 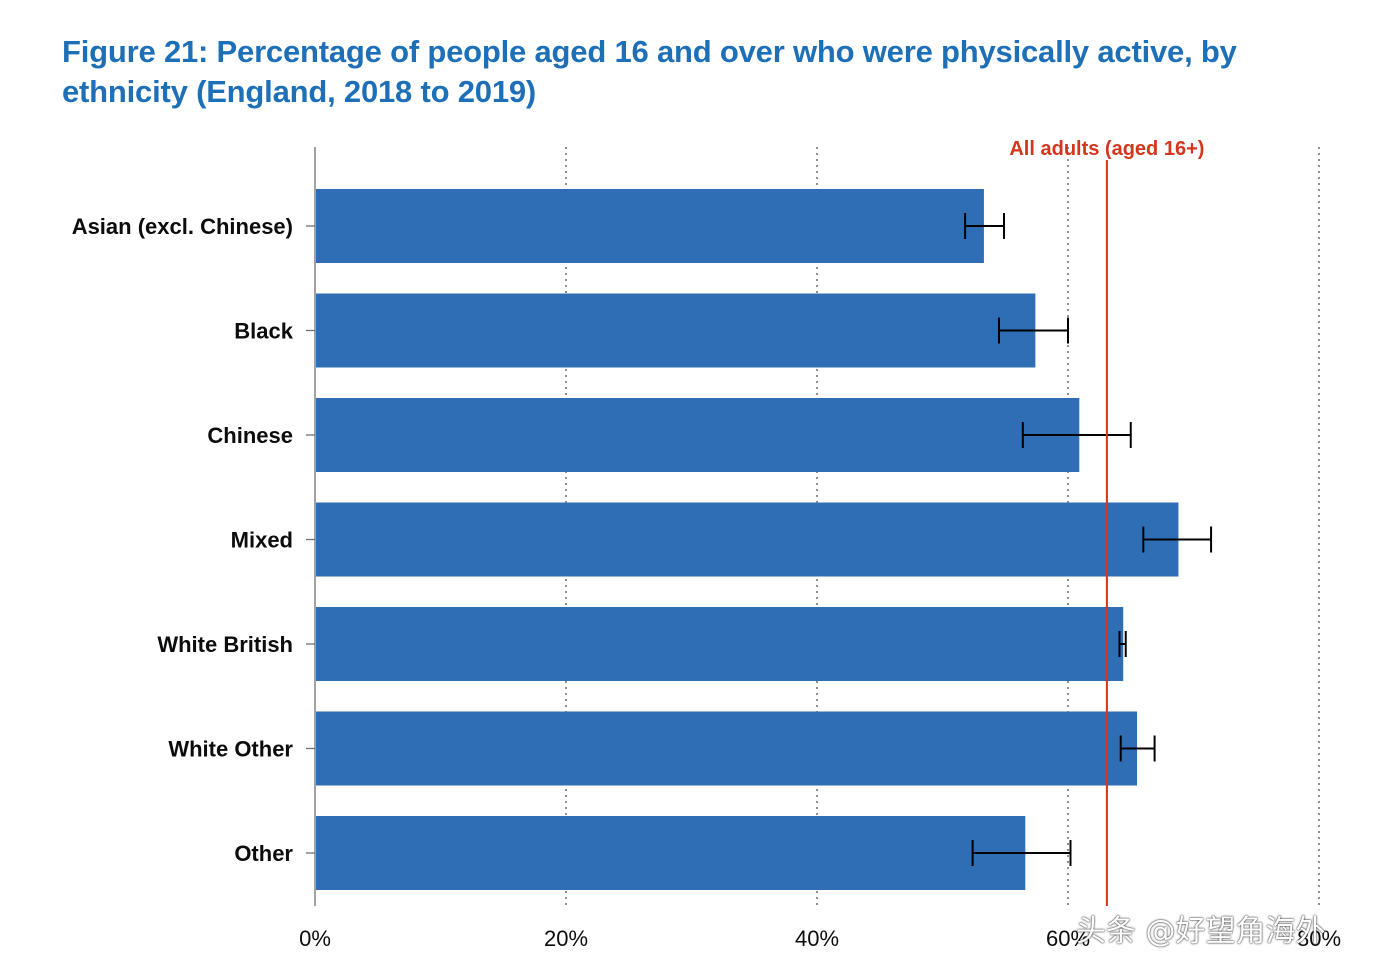 I want to click on error-bars, so click(x=1088, y=539).